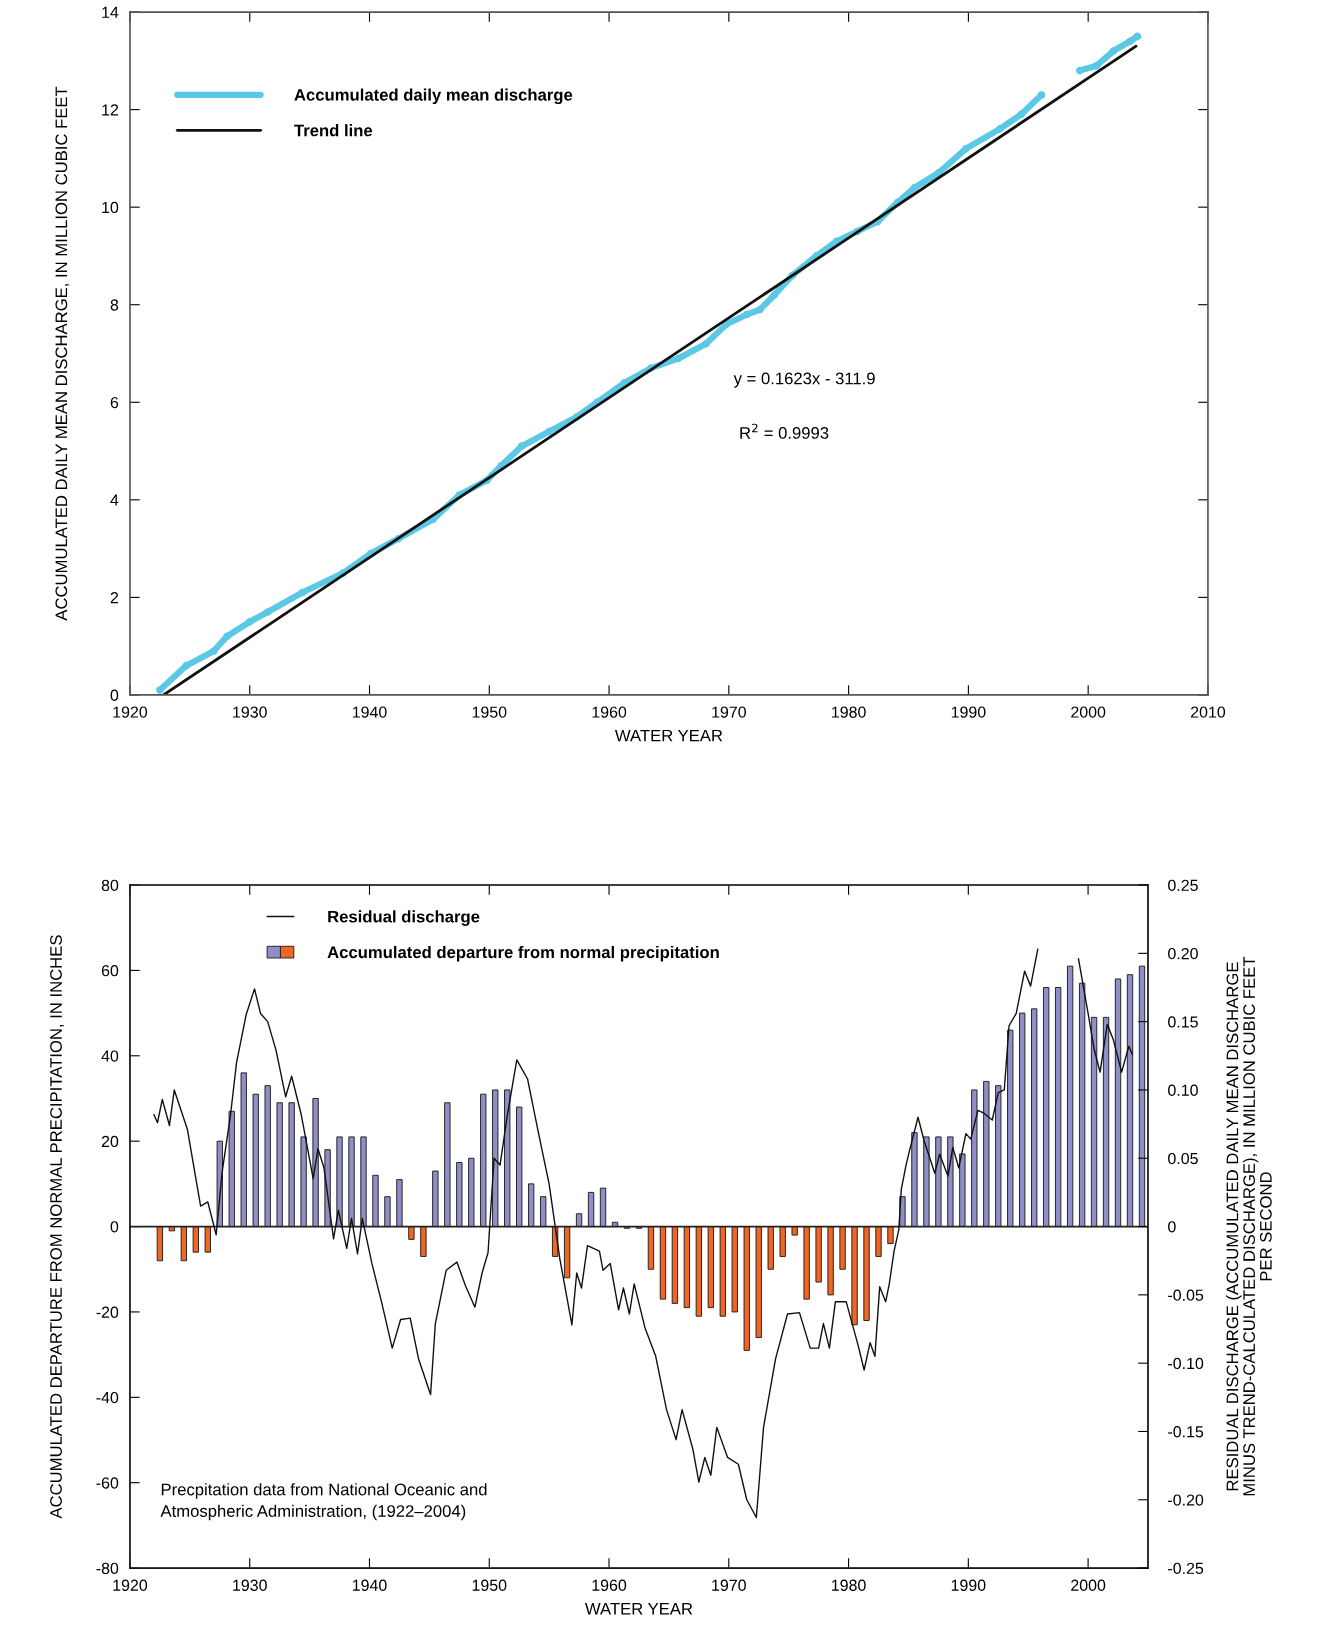  What do you see at coordinates (1249, 1226) in the screenshot?
I see `y2-axis-title: RESIDUAL DISCHARGE (ACCUMULATED DAILY MEAN DISCHARGE MINUS TREND-CALCULATED DISCHARGE), IN MILLION CUBIC FEET PER SECOND` at bounding box center [1249, 1226].